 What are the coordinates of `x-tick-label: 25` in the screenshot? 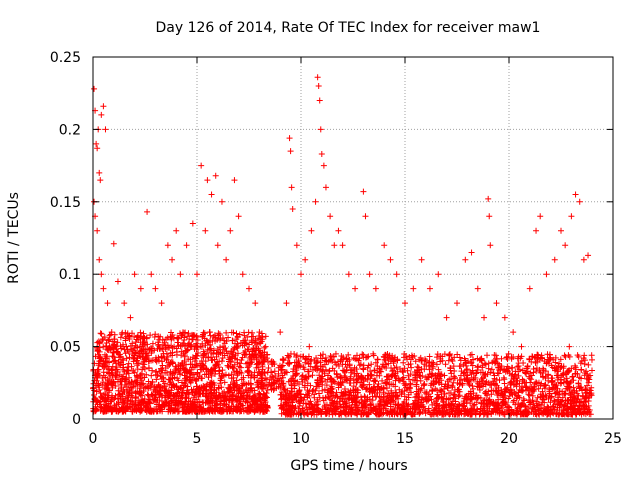 It's located at (613, 439).